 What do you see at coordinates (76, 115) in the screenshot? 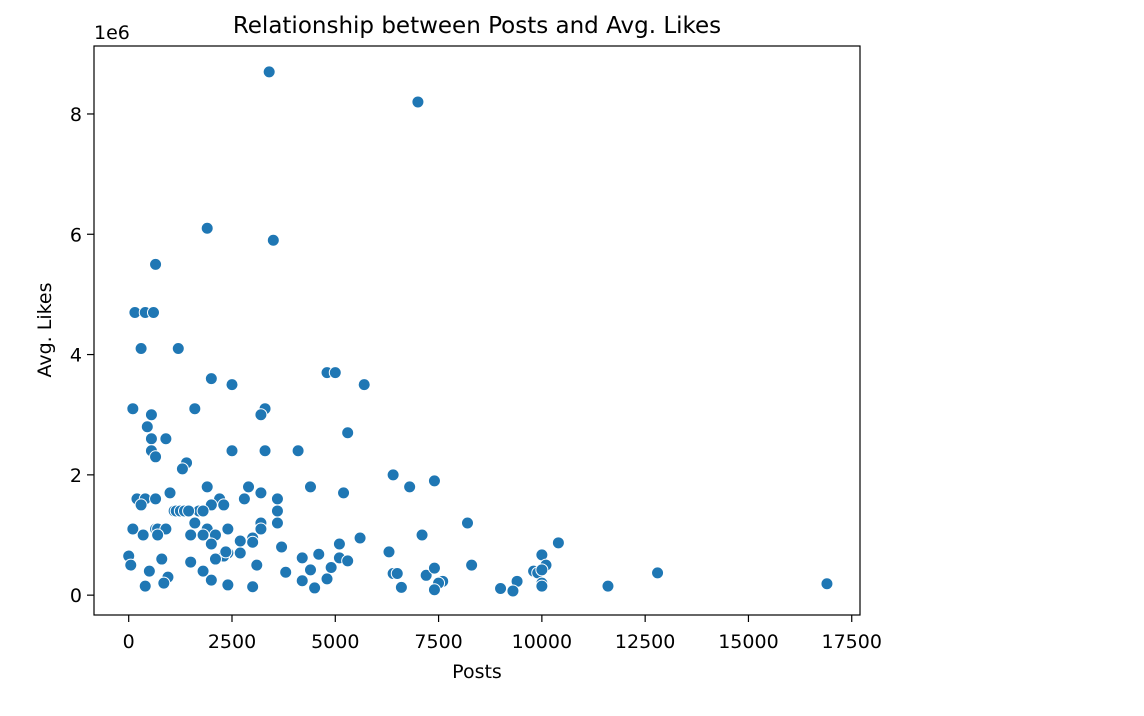
I see `y-tick-label: 8` at bounding box center [76, 115].